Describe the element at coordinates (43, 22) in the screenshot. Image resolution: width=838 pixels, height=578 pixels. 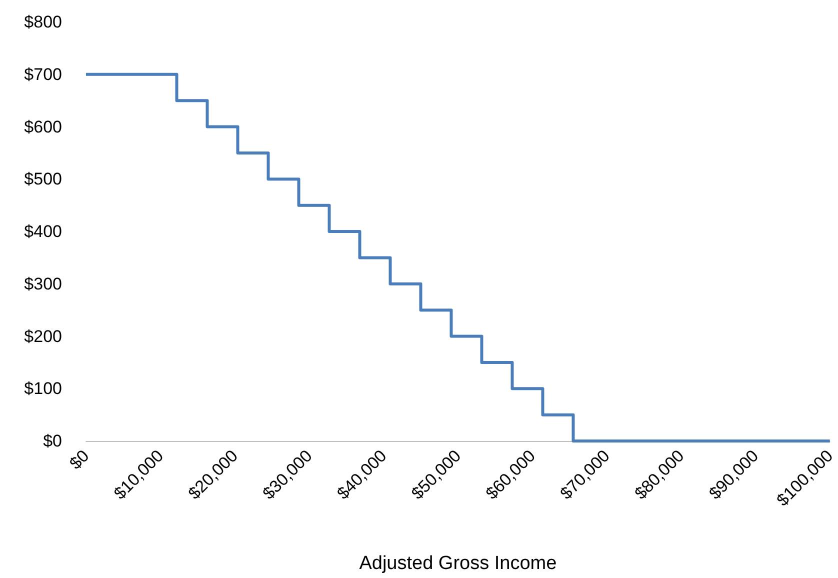
I see `y-tick-label: $800` at that location.